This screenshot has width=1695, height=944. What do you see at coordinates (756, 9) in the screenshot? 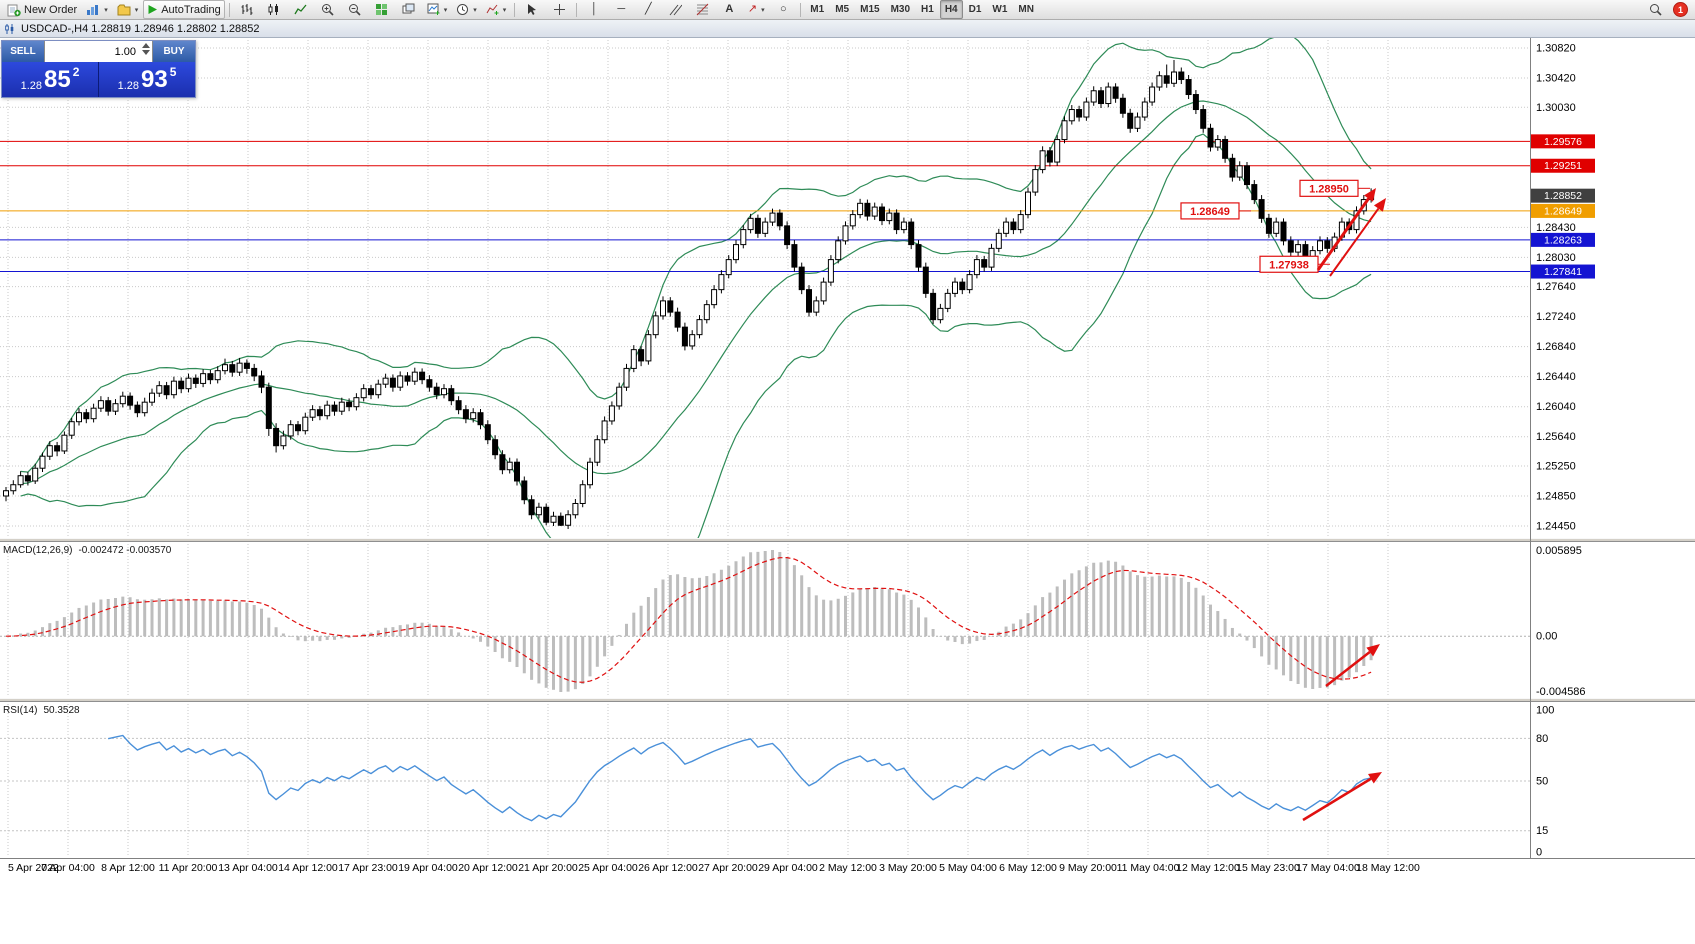
I see `arrows-tool-button: ↗ ▾` at bounding box center [756, 9].